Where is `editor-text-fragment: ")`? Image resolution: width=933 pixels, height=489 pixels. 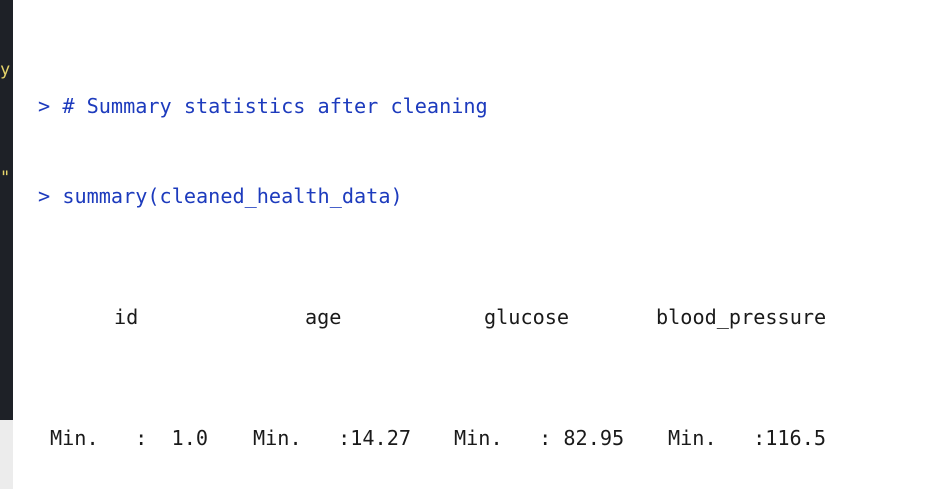 editor-text-fragment: ") is located at coordinates (6, 178).